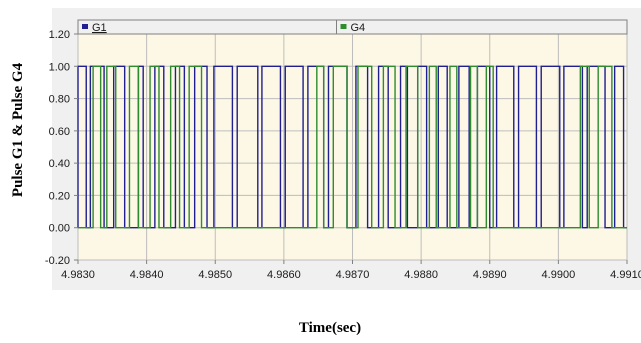 This screenshot has width=641, height=343. Describe the element at coordinates (284, 275) in the screenshot. I see `x-tick-label: 4.9860` at that location.